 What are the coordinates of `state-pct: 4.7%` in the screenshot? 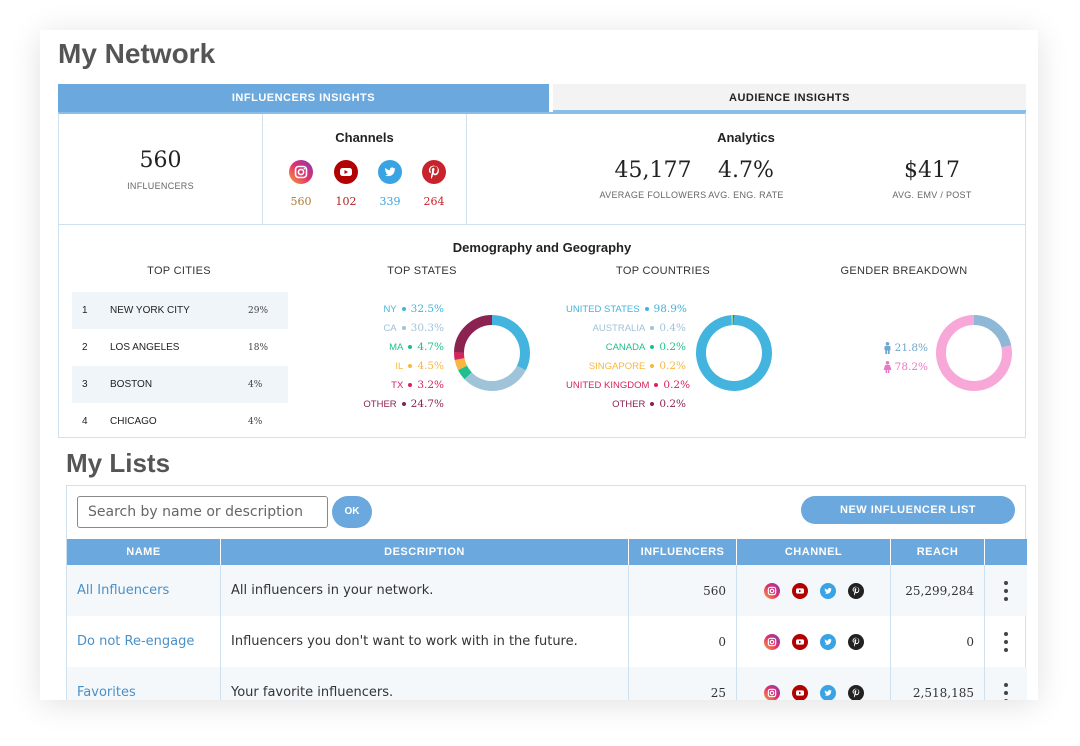 It's located at (430, 347).